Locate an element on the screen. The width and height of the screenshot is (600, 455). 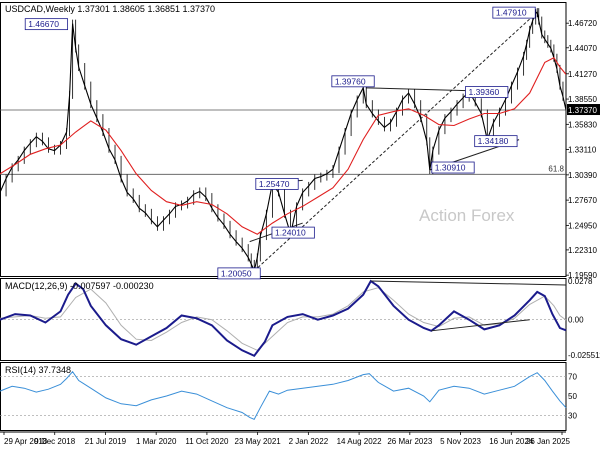
x-tick-label: 21 Jul 2019 is located at coordinates (106, 441).